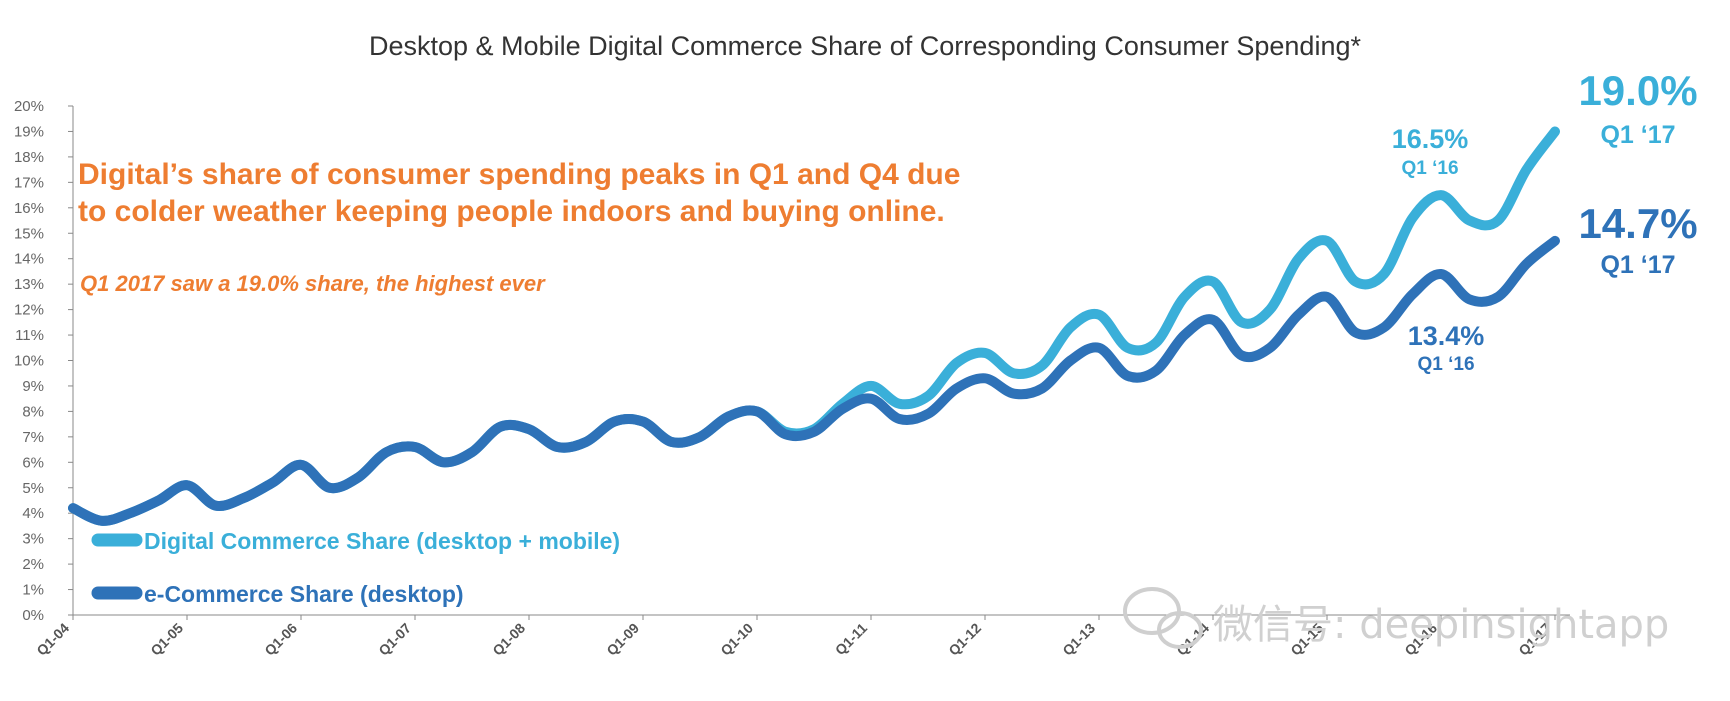 The height and width of the screenshot is (701, 1730). I want to click on y-tick-label: 3%, so click(33, 539).